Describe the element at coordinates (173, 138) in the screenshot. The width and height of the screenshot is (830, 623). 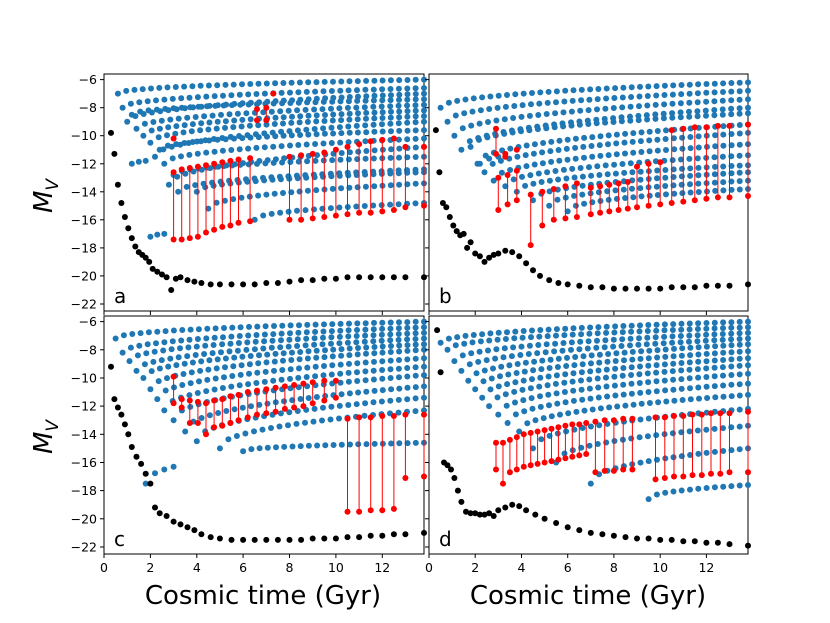
I see `highlight-point` at that location.